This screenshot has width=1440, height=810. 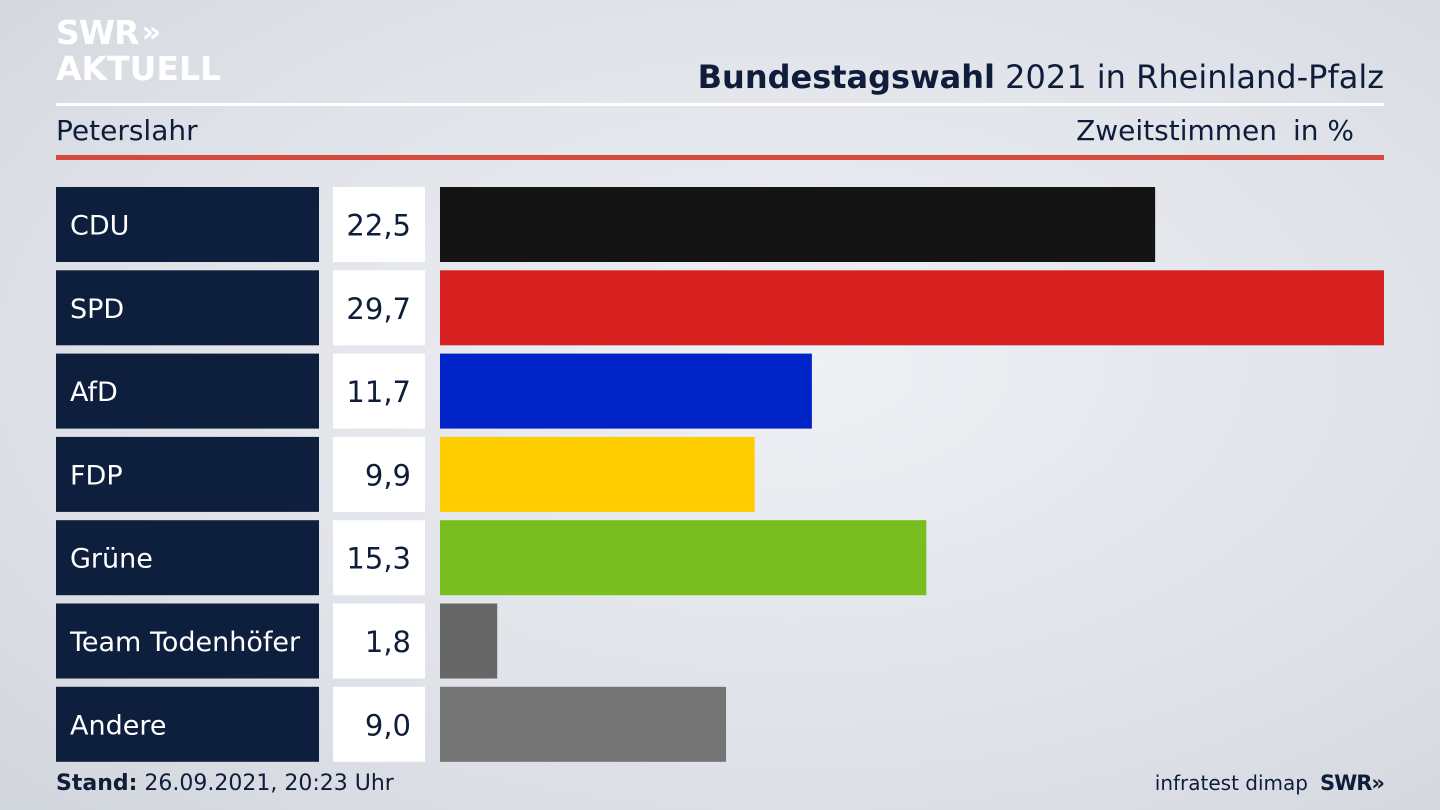 I want to click on timestamp: Stand: 26.09.2021, 20:23 Uhr, so click(x=225, y=783).